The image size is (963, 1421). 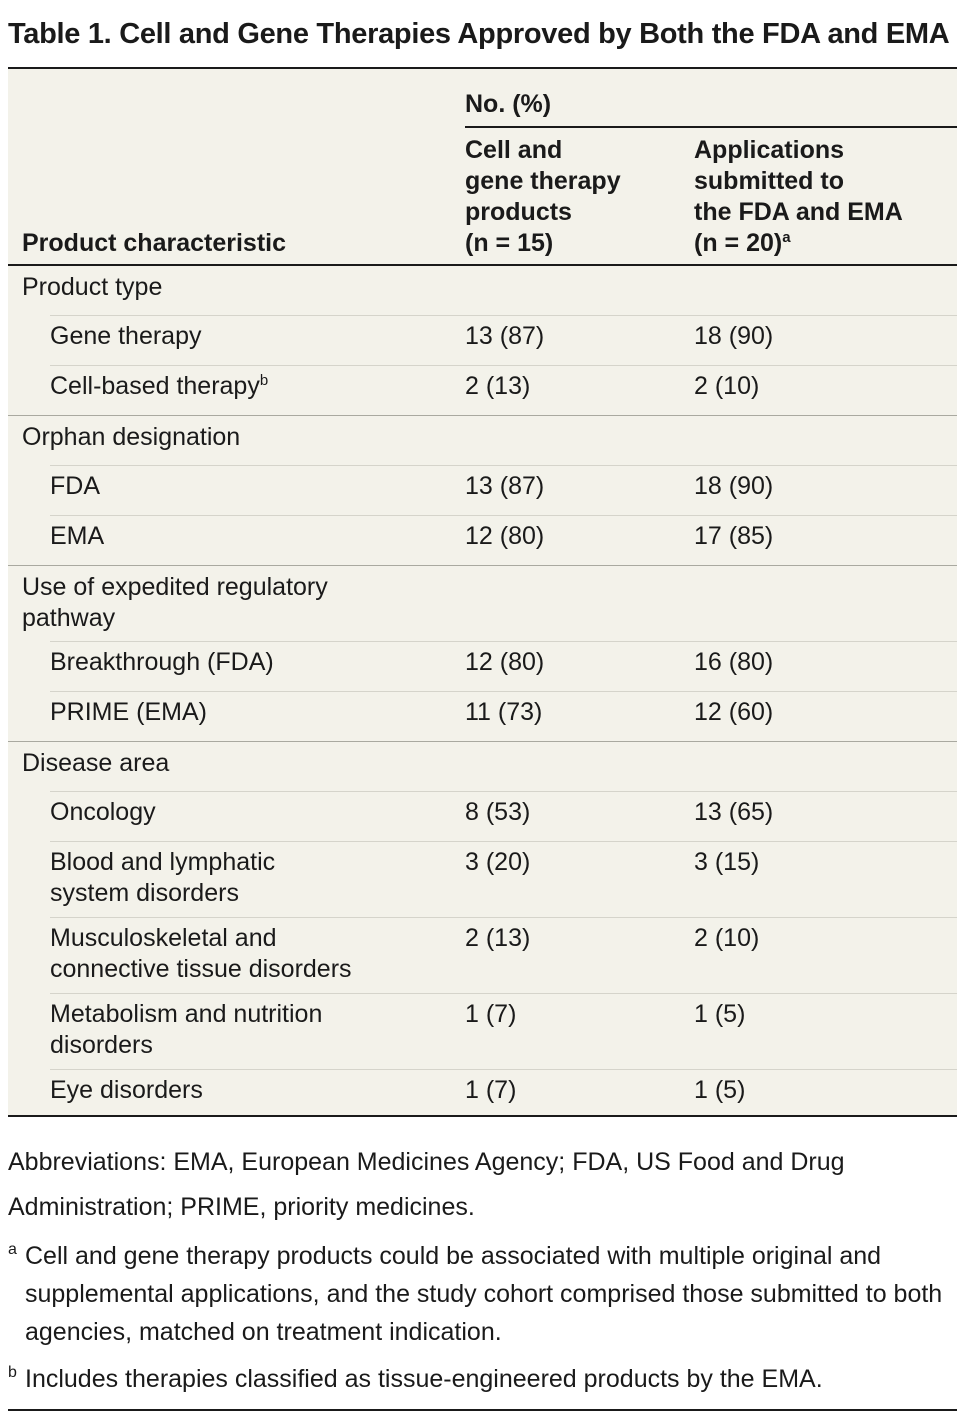 I want to click on cell-products: 3 (20), so click(x=498, y=862).